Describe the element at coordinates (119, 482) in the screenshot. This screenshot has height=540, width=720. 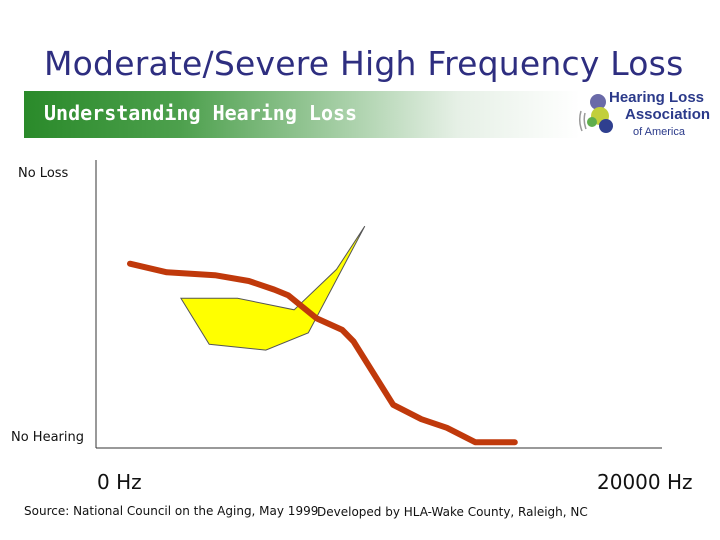
I see `x-tick-label-left: 0 Hz` at that location.